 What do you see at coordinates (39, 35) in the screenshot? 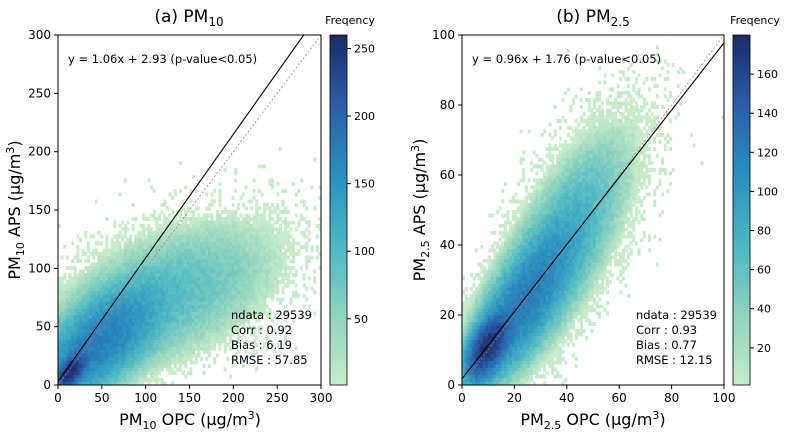
I see `y-tick-label: 300` at bounding box center [39, 35].